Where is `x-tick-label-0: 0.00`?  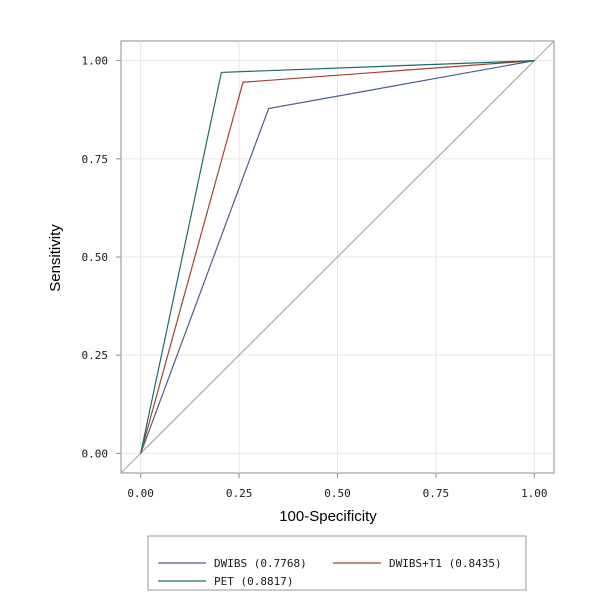
x-tick-label-0: 0.00 is located at coordinates (140, 493).